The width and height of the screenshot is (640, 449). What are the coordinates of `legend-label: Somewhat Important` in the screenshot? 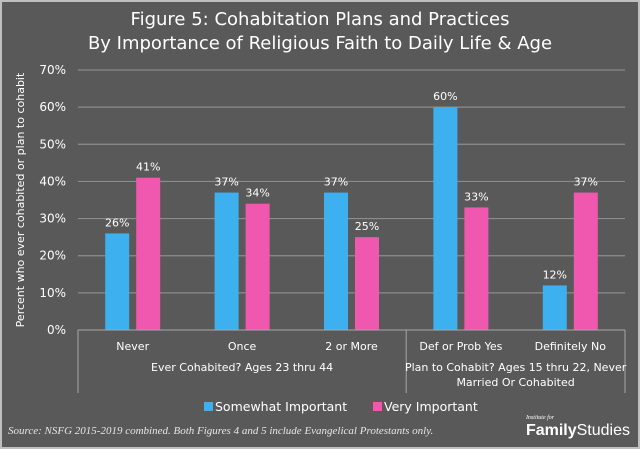 It's located at (281, 406).